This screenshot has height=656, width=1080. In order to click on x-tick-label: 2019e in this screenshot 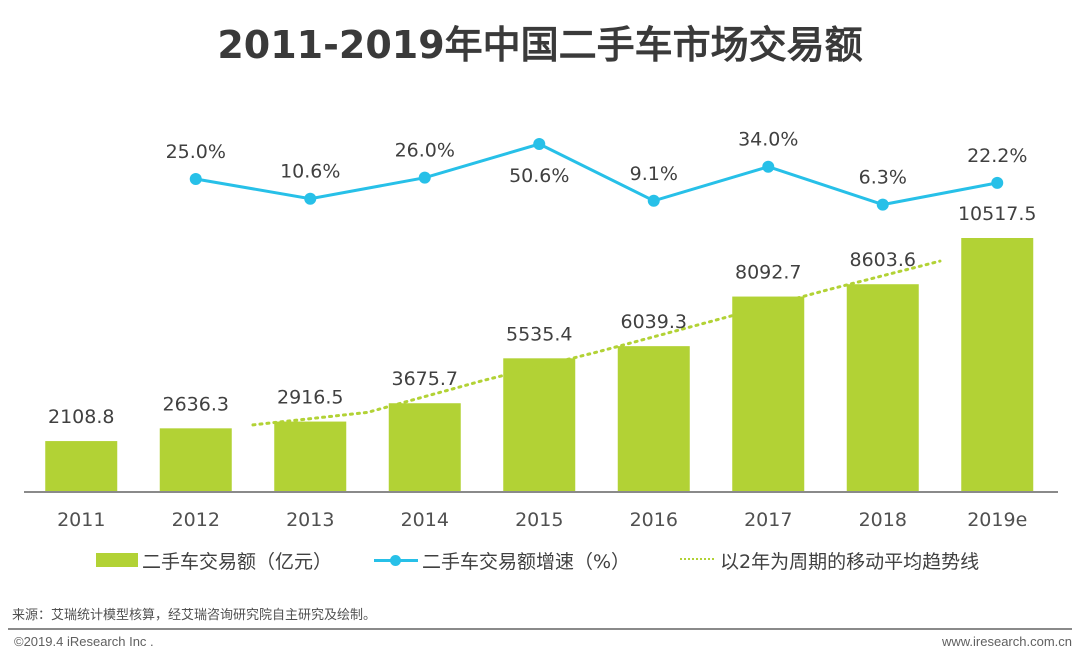, I will do `click(997, 520)`.